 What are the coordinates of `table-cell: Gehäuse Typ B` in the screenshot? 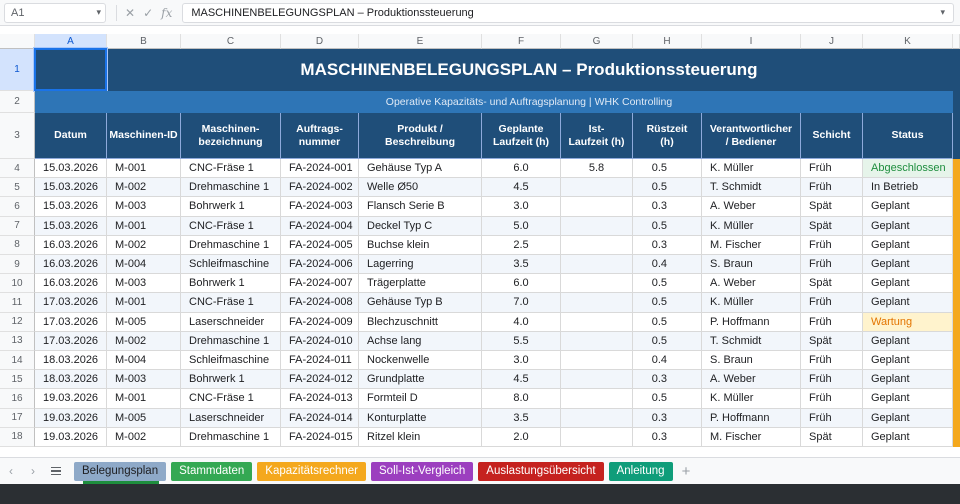 It's located at (420, 303).